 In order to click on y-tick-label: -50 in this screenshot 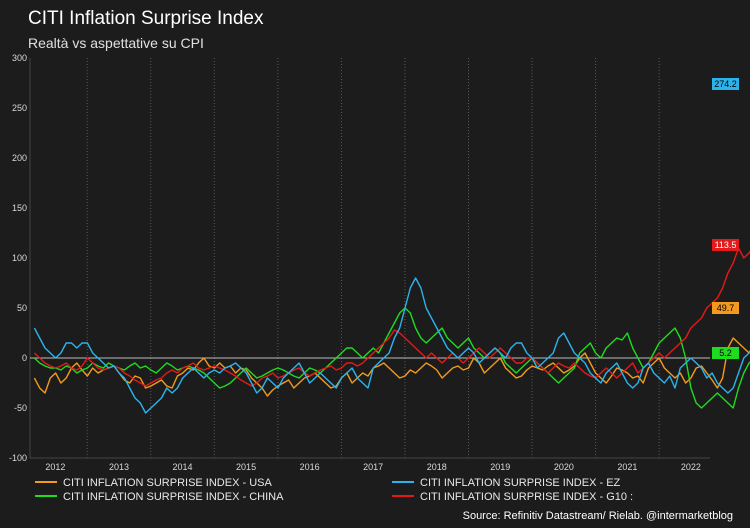, I will do `click(20, 408)`.